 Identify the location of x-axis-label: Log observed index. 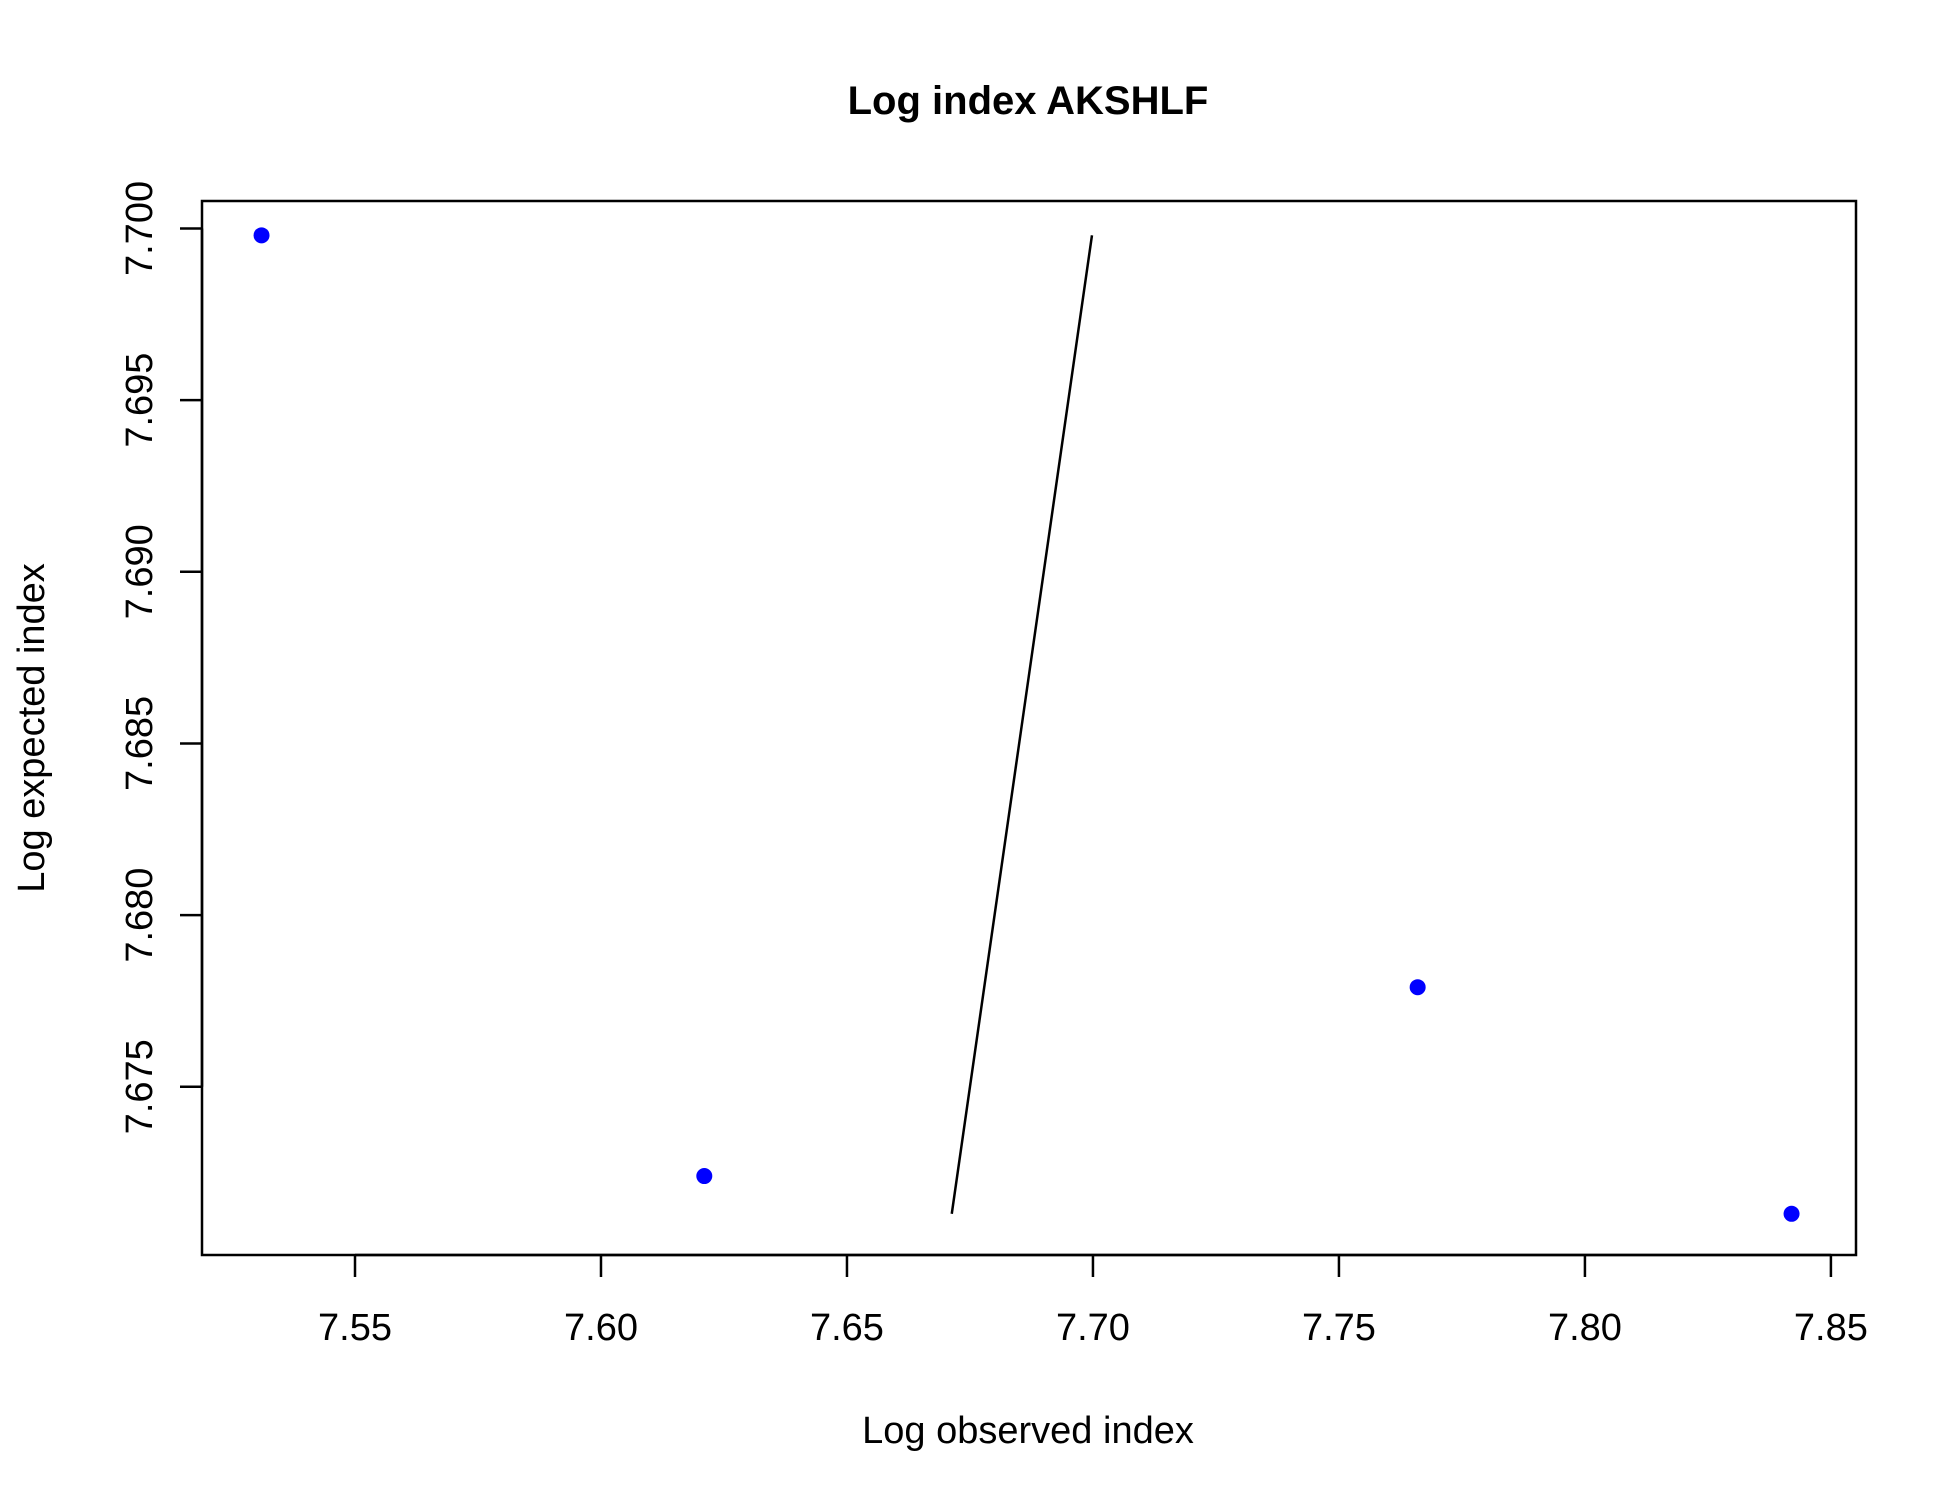
(1028, 1431).